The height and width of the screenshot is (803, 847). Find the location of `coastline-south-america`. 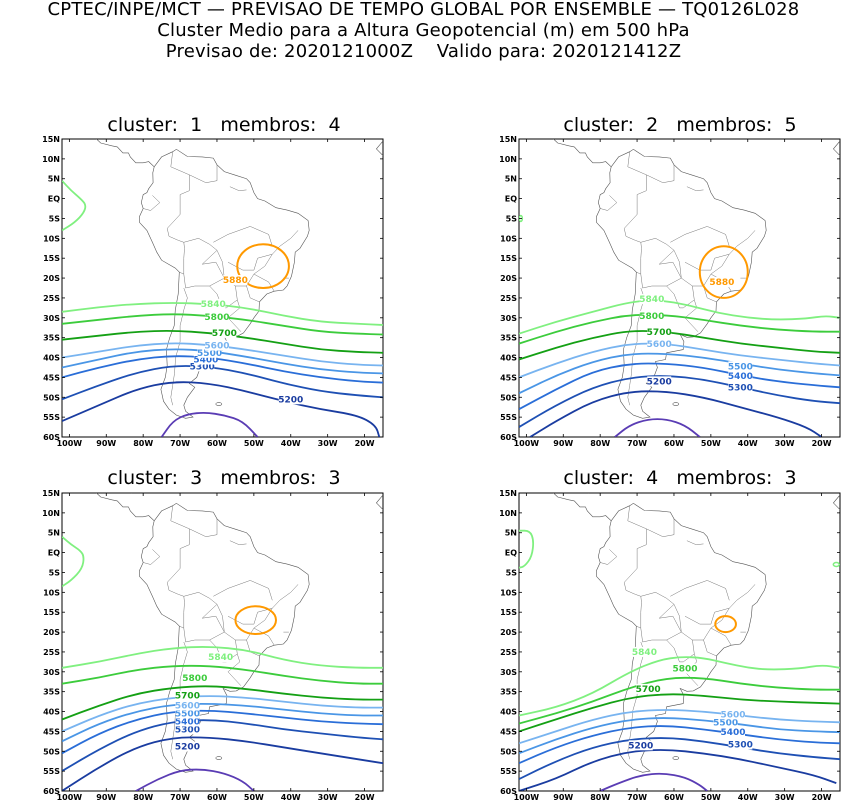

coastline-south-america is located at coordinates (681, 637).